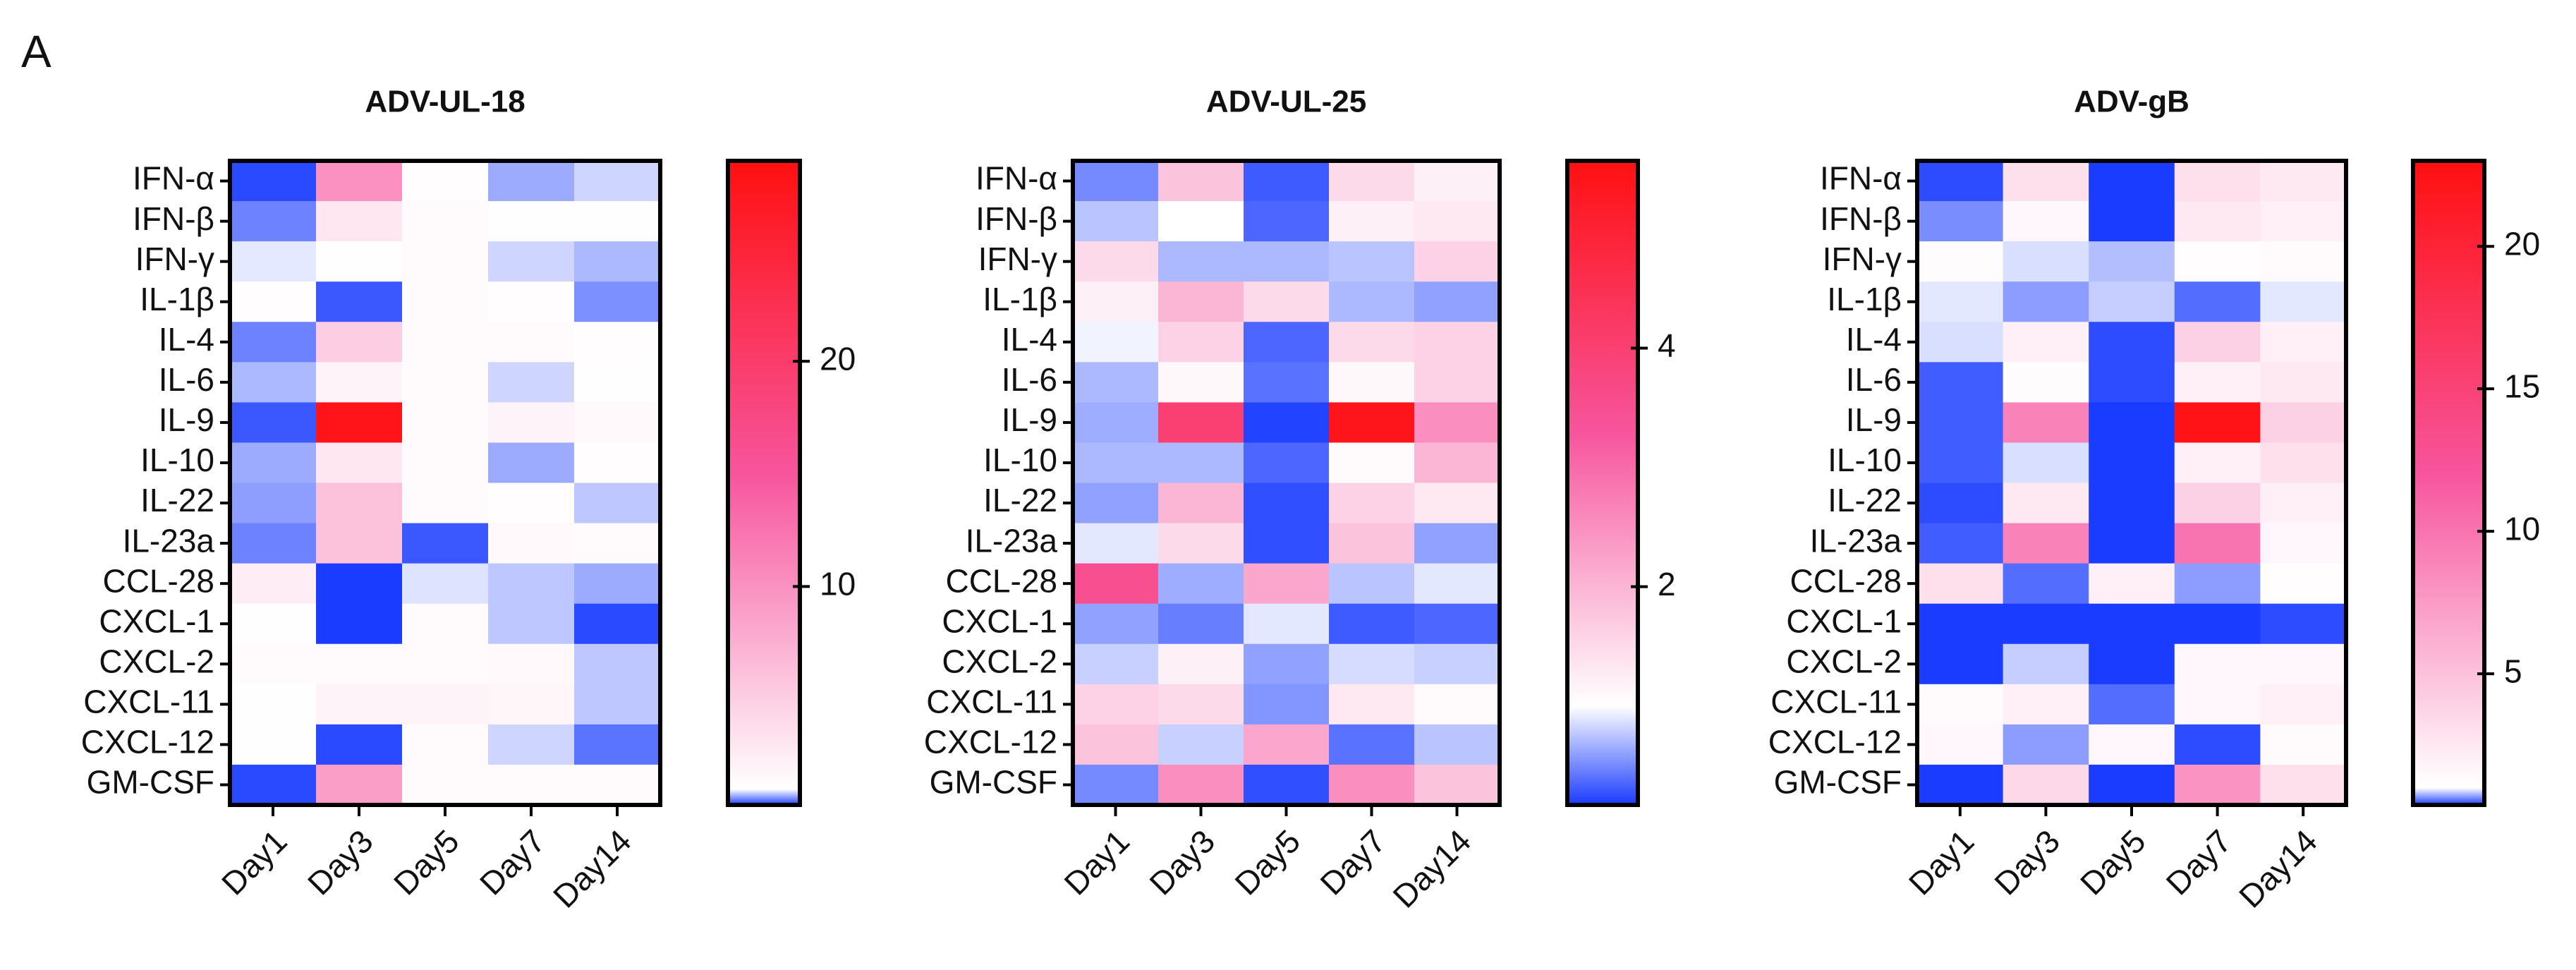 The image size is (2576, 970). Describe the element at coordinates (1096, 862) in the screenshot. I see `x-tick-label: Day1` at that location.